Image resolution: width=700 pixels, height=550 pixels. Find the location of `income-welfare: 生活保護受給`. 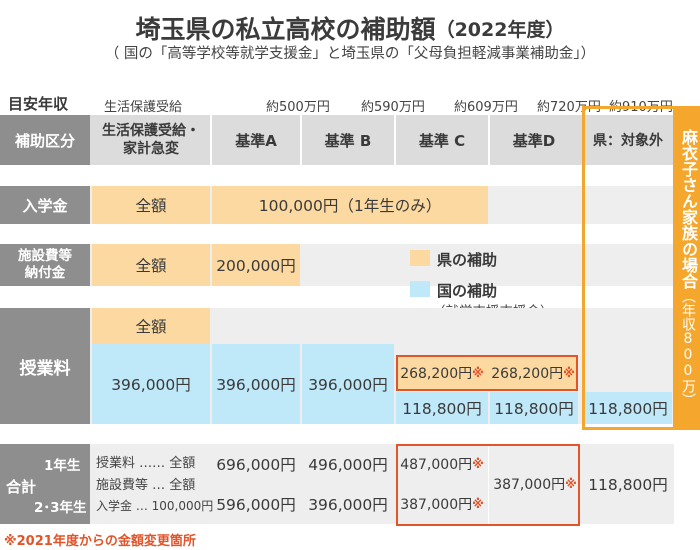

income-welfare: 生活保護受給 is located at coordinates (143, 107).